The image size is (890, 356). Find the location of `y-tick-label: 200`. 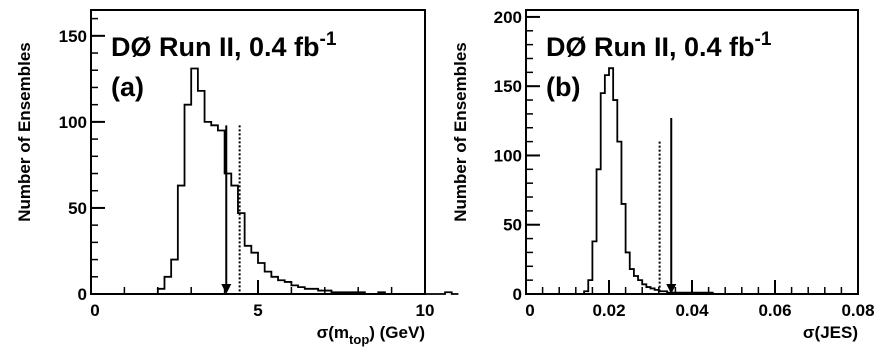

y-tick-label: 200 is located at coordinates (508, 17).